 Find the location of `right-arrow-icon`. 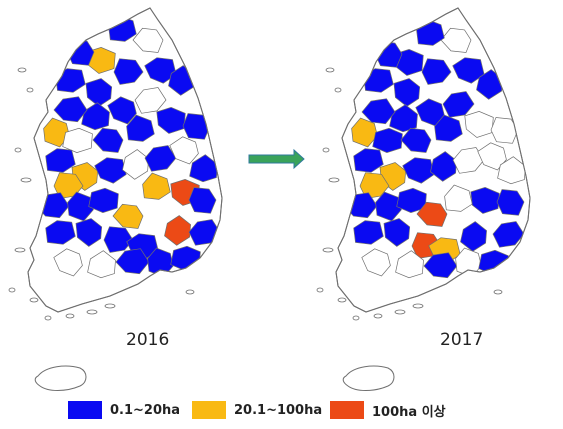

right-arrow-icon is located at coordinates (276, 159).